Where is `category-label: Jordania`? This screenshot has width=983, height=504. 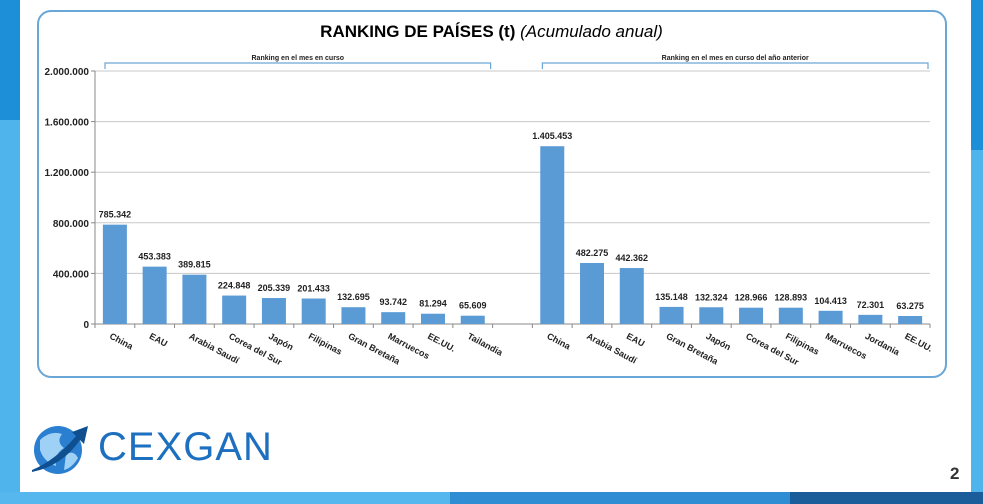
category-label: Jordania is located at coordinates (882, 344).